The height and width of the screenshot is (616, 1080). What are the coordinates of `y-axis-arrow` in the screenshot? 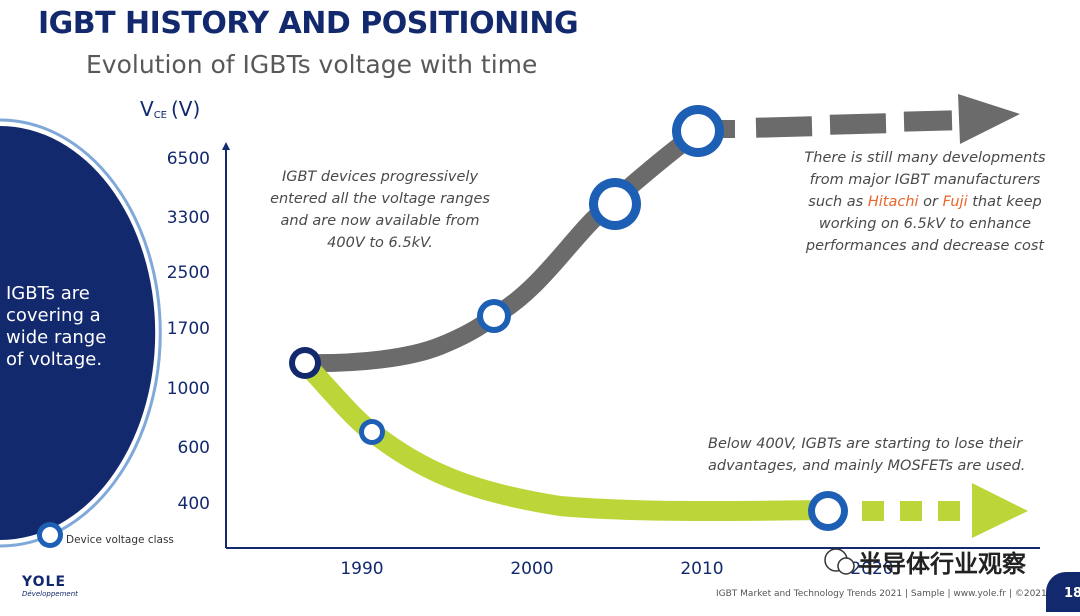 It's located at (226, 146).